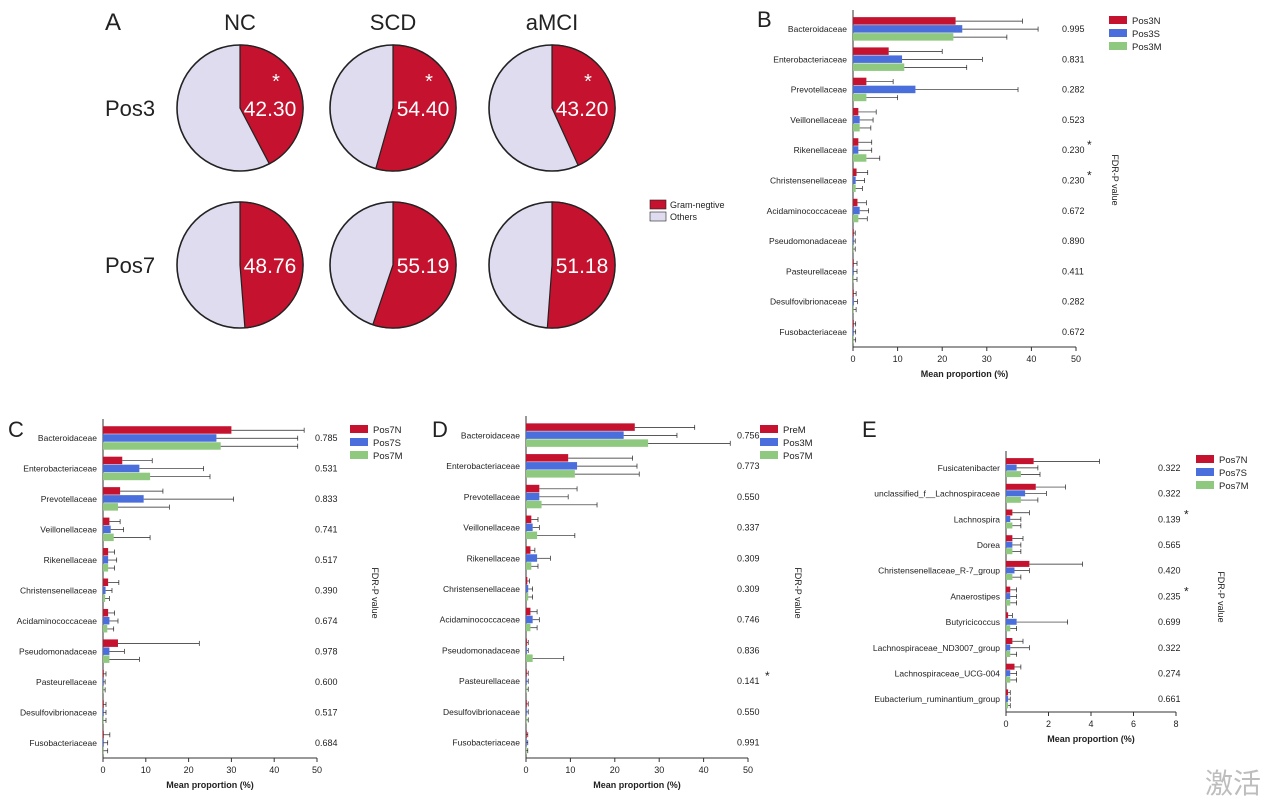 This screenshot has height=802, width=1267. What do you see at coordinates (764, 19) in the screenshot?
I see `panel-letter: B` at bounding box center [764, 19].